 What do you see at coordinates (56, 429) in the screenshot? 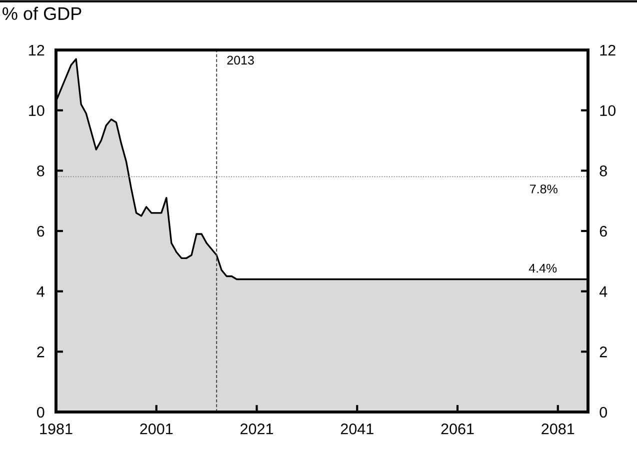
I see `x-tick-label: 1981` at bounding box center [56, 429].